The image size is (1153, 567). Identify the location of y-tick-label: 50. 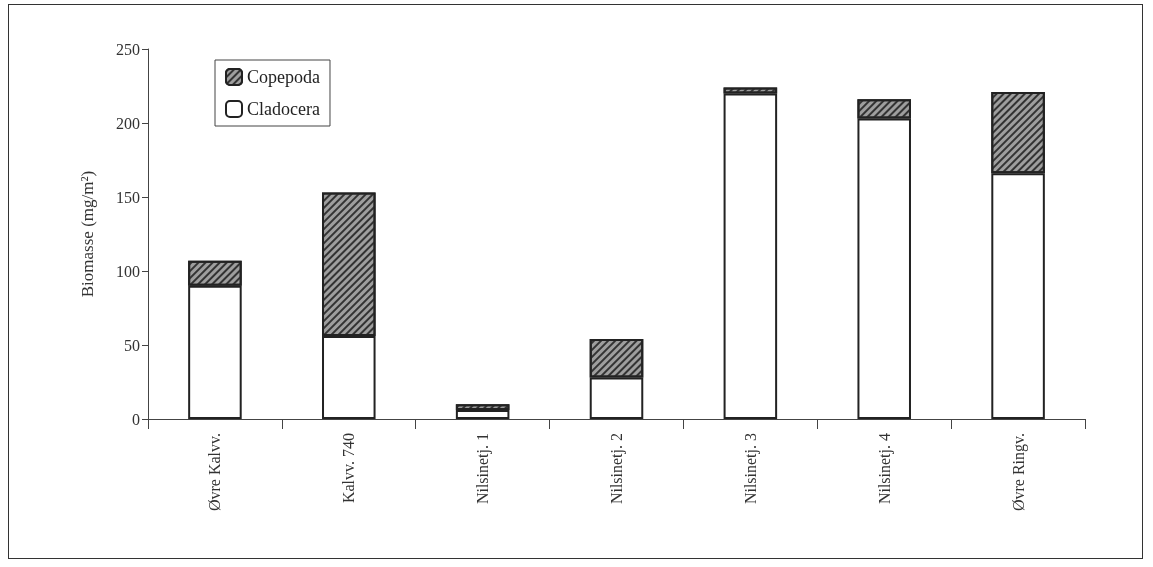
(132, 345).